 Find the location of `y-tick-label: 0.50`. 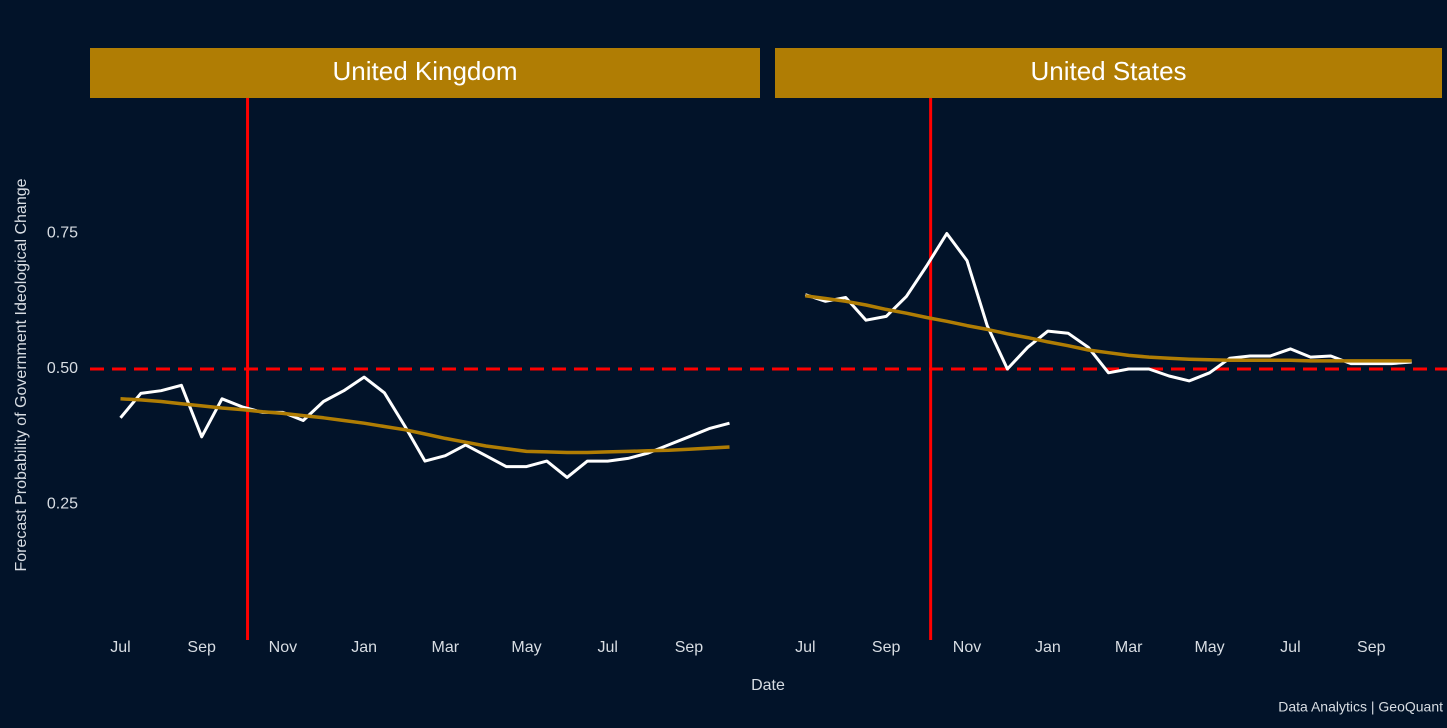

y-tick-label: 0.50 is located at coordinates (62, 368).